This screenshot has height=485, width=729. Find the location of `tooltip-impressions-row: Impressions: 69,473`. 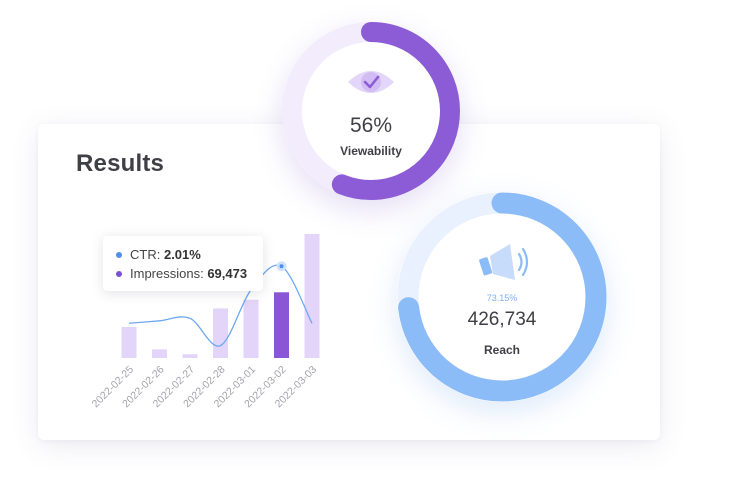

tooltip-impressions-row: Impressions: 69,473 is located at coordinates (181, 273).